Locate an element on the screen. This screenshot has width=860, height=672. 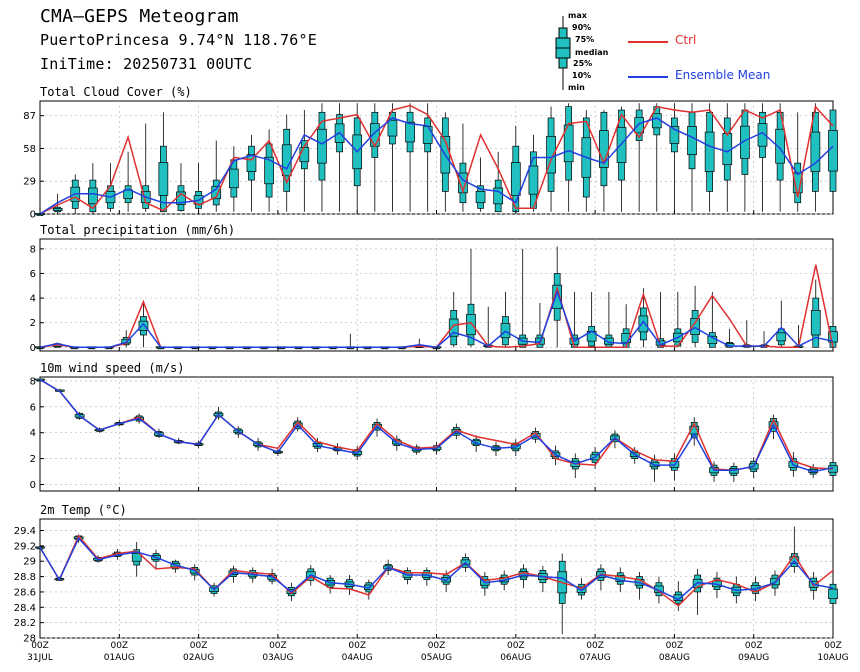
x-tick-label-date: 31JUL is located at coordinates (40, 658).